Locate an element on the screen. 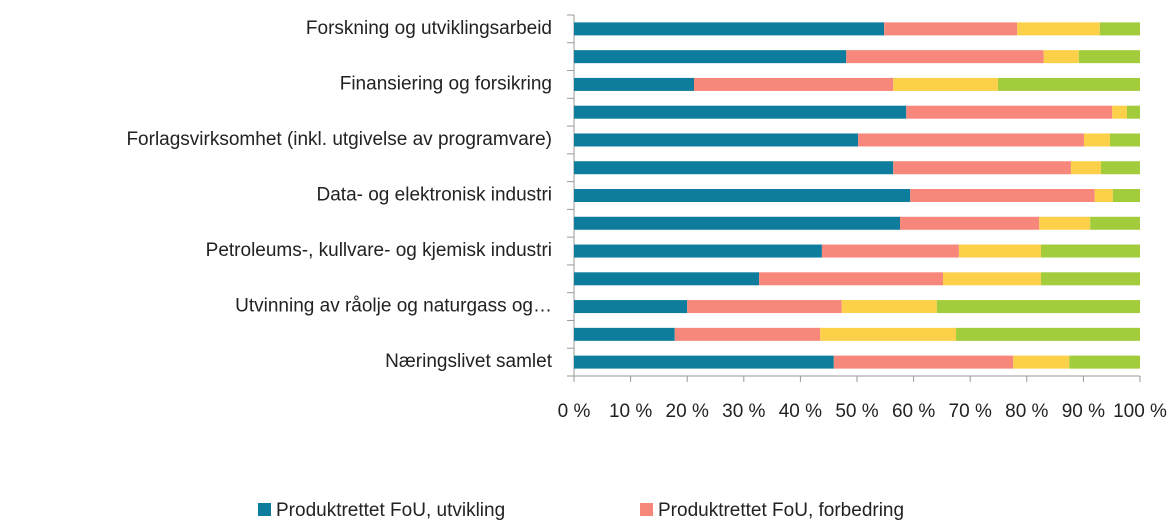 The height and width of the screenshot is (528, 1175). y-tick-label: Finansiering og forsikring is located at coordinates (446, 83).